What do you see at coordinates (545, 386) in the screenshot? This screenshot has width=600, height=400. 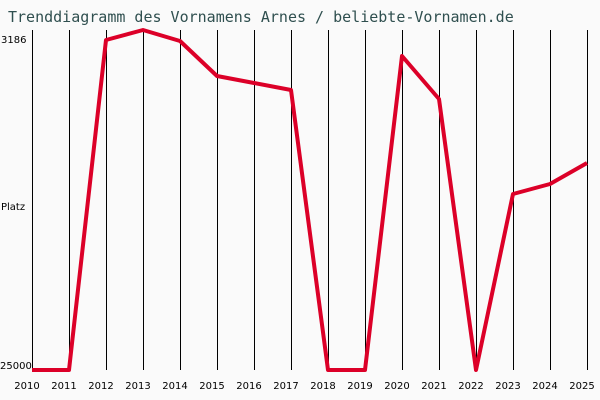 I see `x-tick-label: 2024` at bounding box center [545, 386].